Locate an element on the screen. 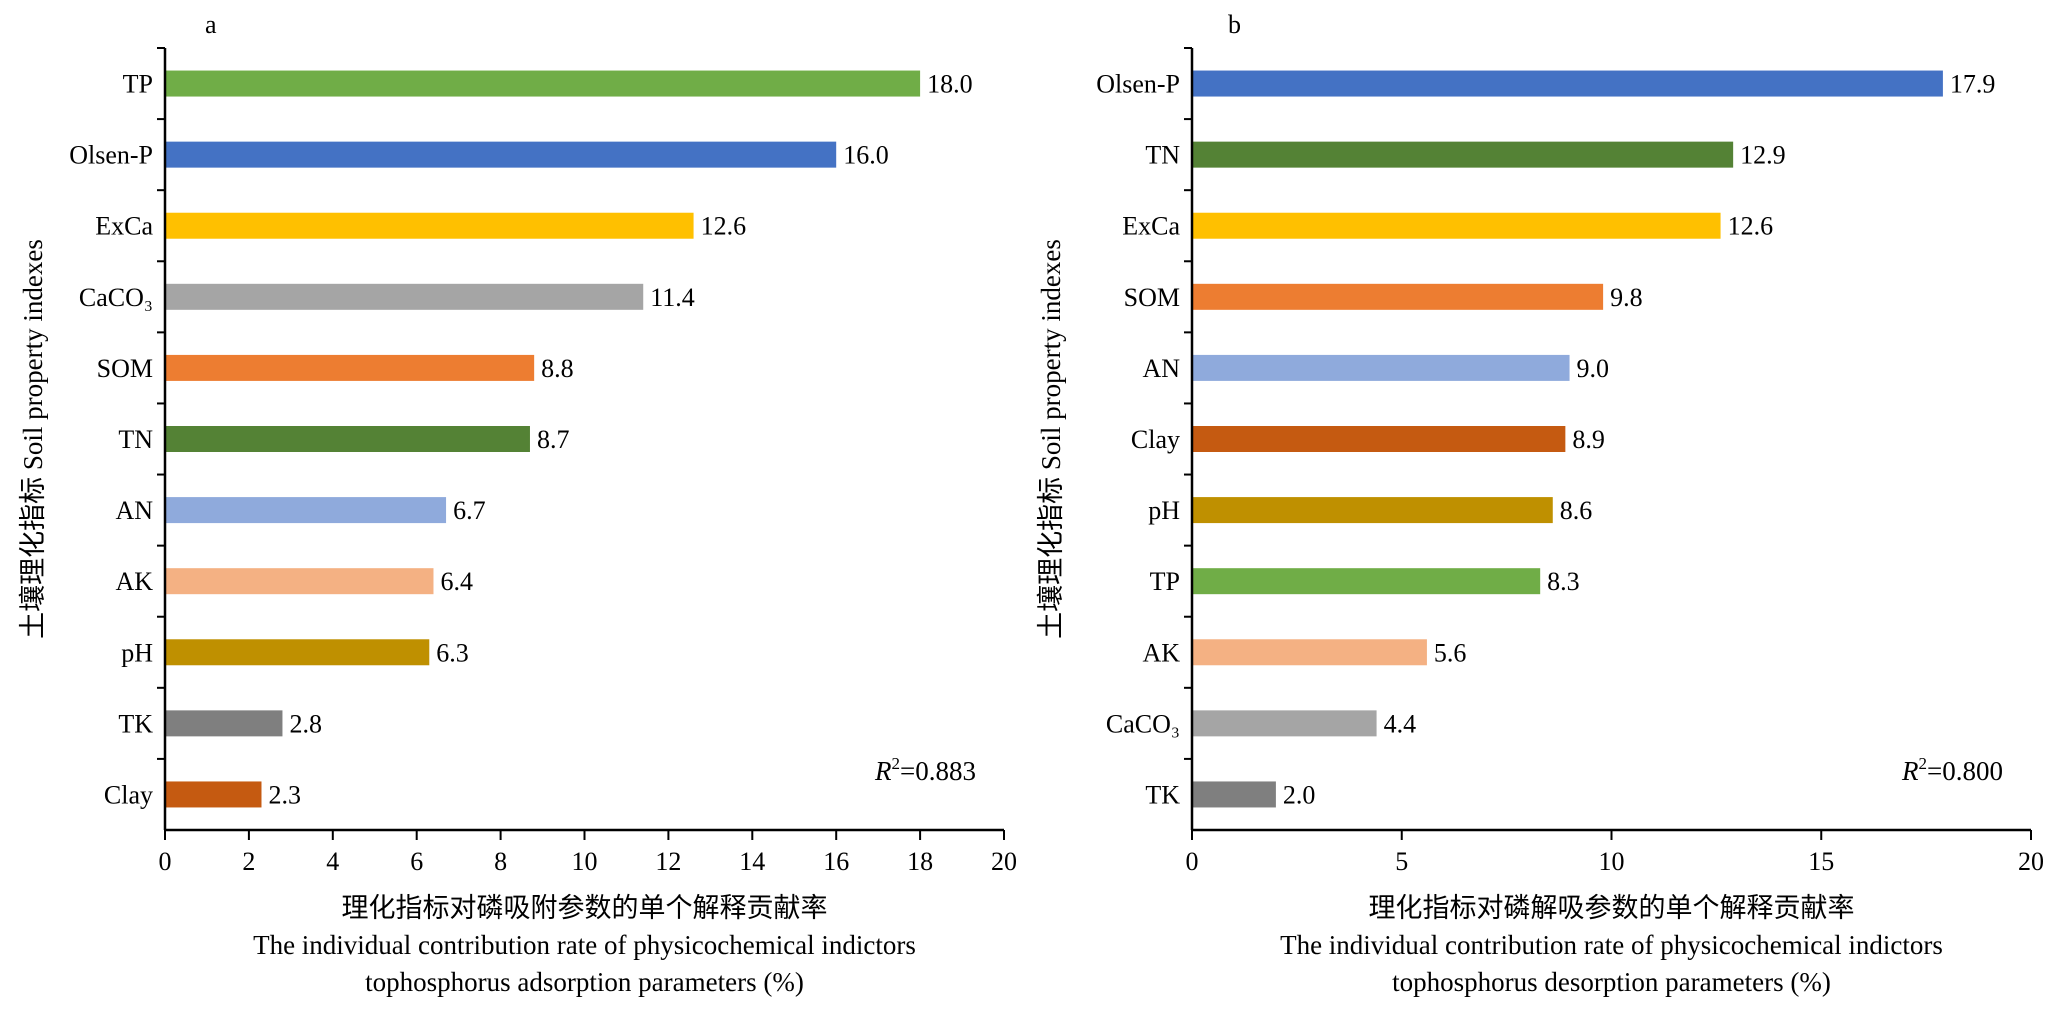 This screenshot has width=2061, height=1019. x-tick-label: 12 is located at coordinates (668, 861).